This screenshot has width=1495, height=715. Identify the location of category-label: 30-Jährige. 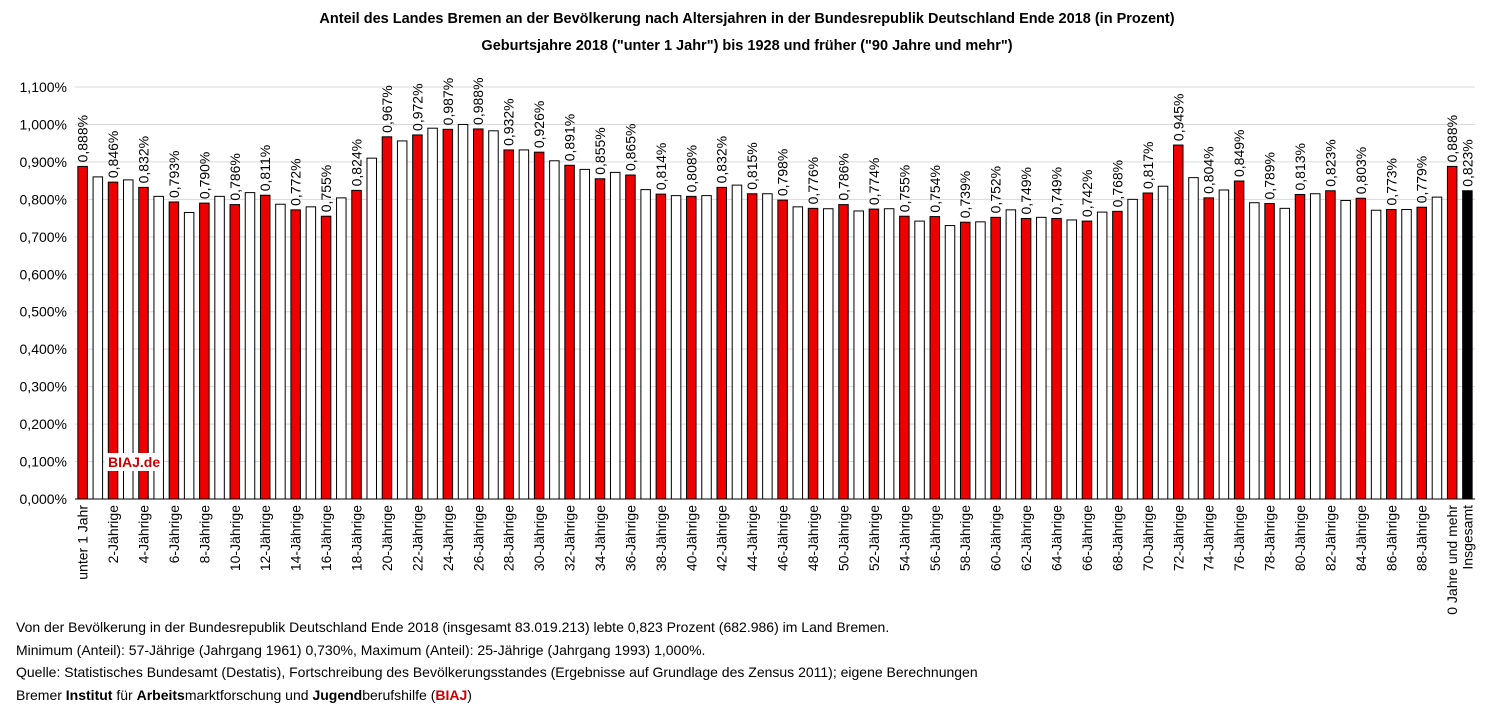
(539, 538).